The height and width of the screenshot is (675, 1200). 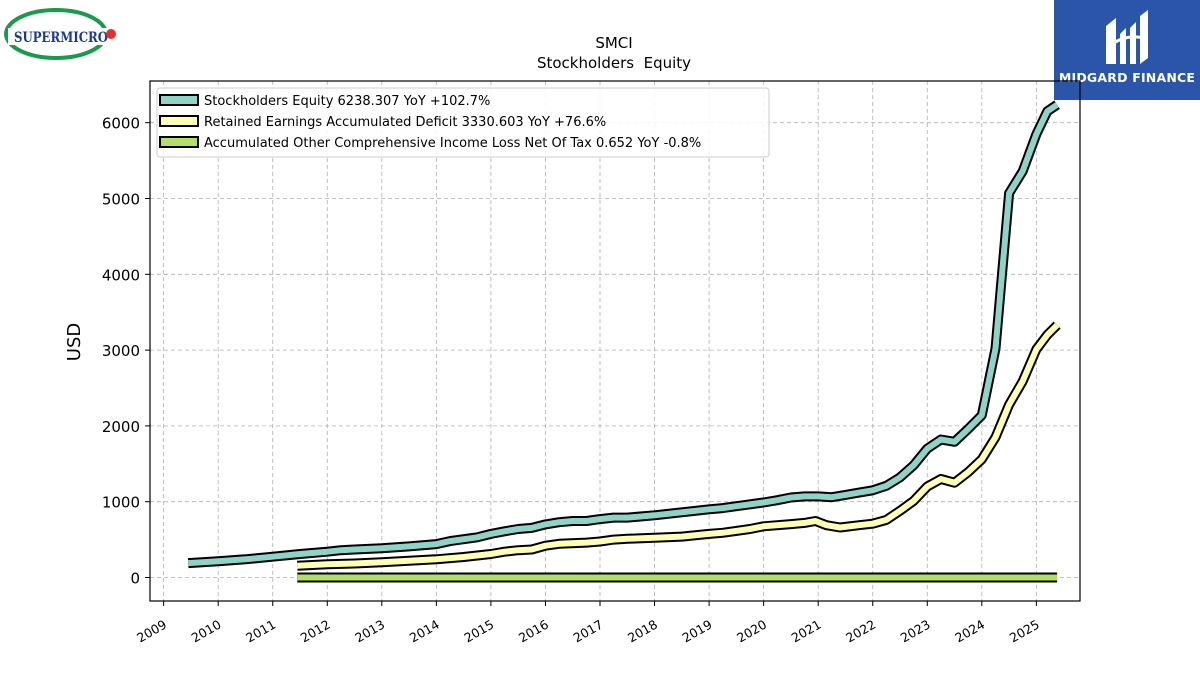 I want to click on x-tick-label: 2009, so click(x=151, y=631).